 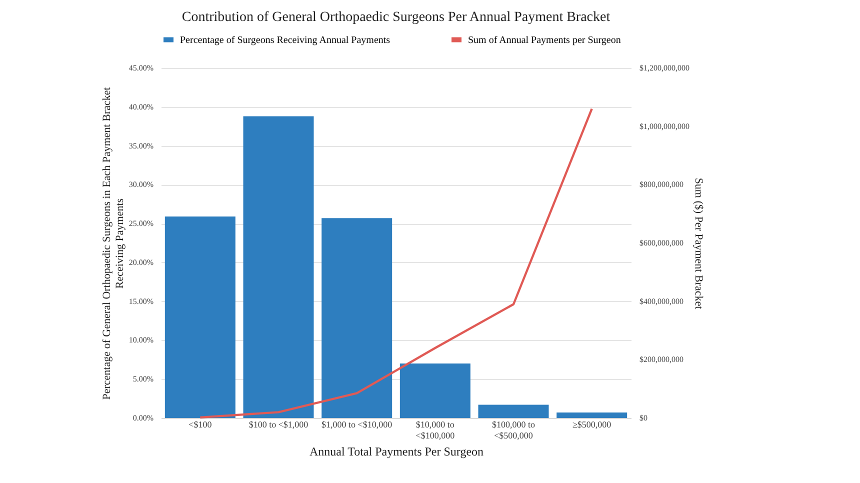 What do you see at coordinates (436, 430) in the screenshot?
I see `x-tick-label: $10,000 to <$100,000` at bounding box center [436, 430].